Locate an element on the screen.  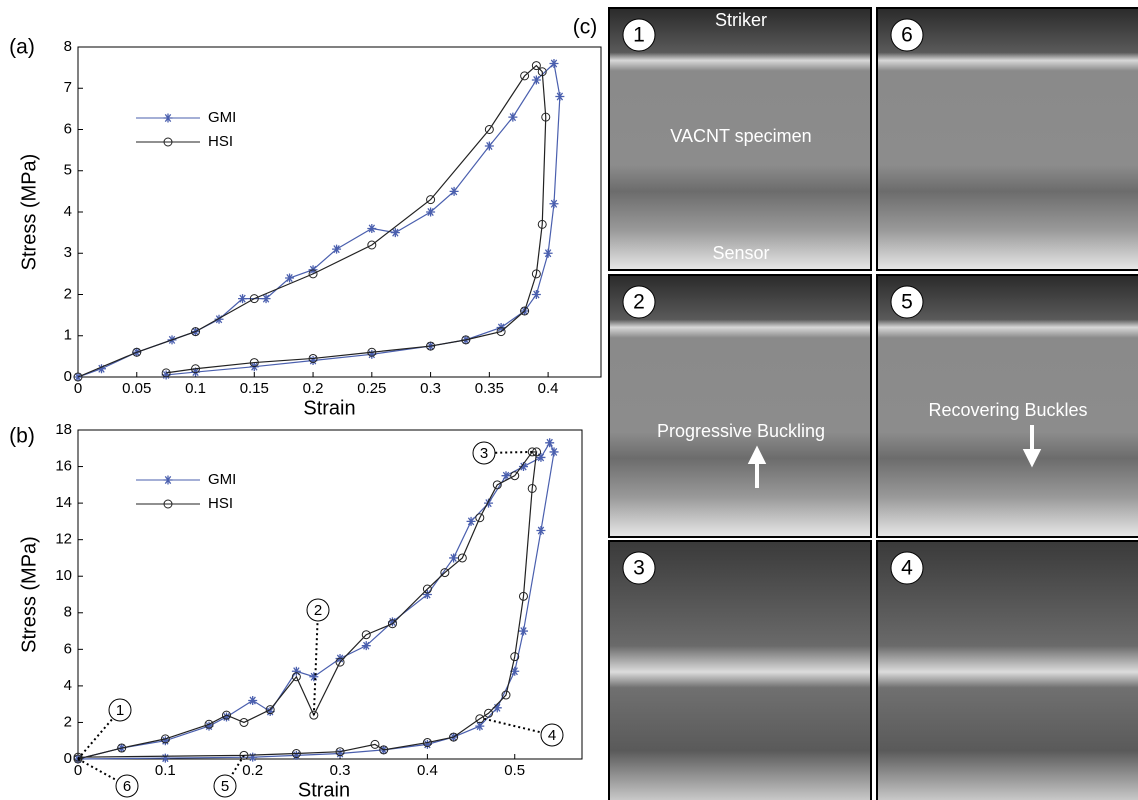
x-tick-label: 0.2 is located at coordinates (252, 770).